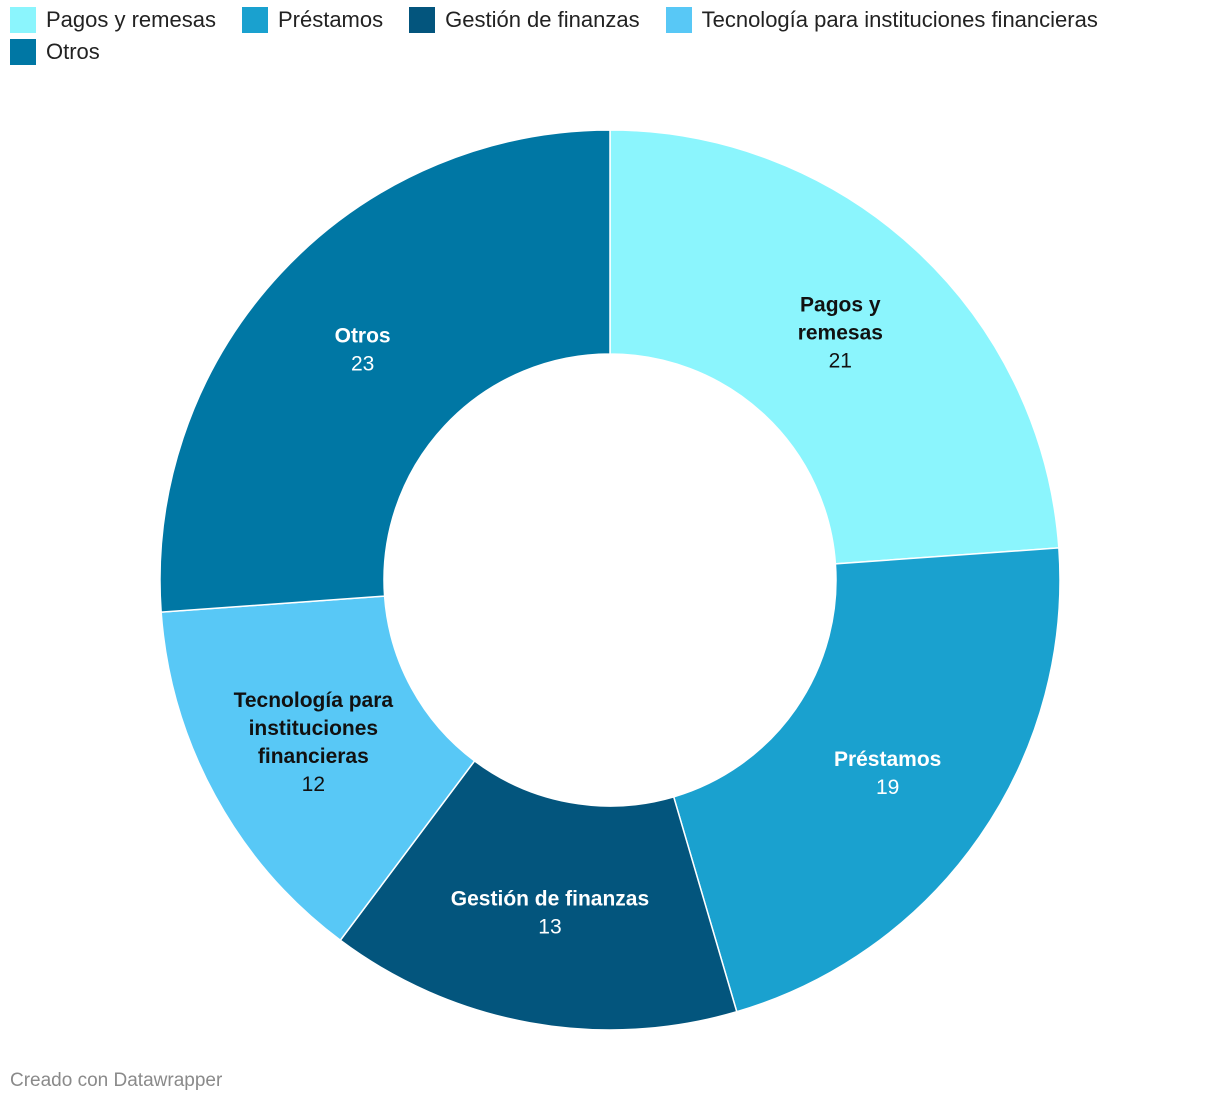 This screenshot has width=1220, height=1106. I want to click on slice-label-value: 12, so click(313, 784).